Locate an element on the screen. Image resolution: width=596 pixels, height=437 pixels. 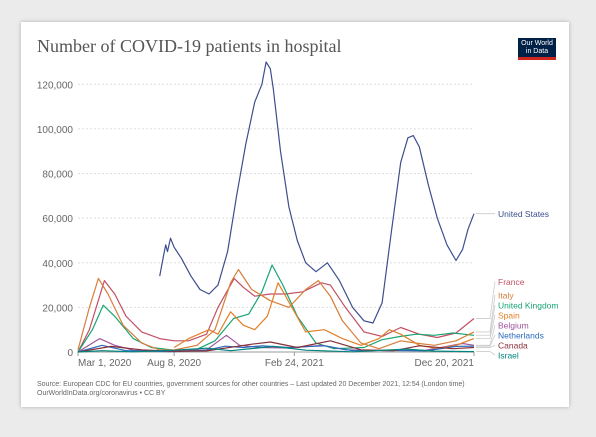
y-tick-label: 40,000 is located at coordinates (57, 264).